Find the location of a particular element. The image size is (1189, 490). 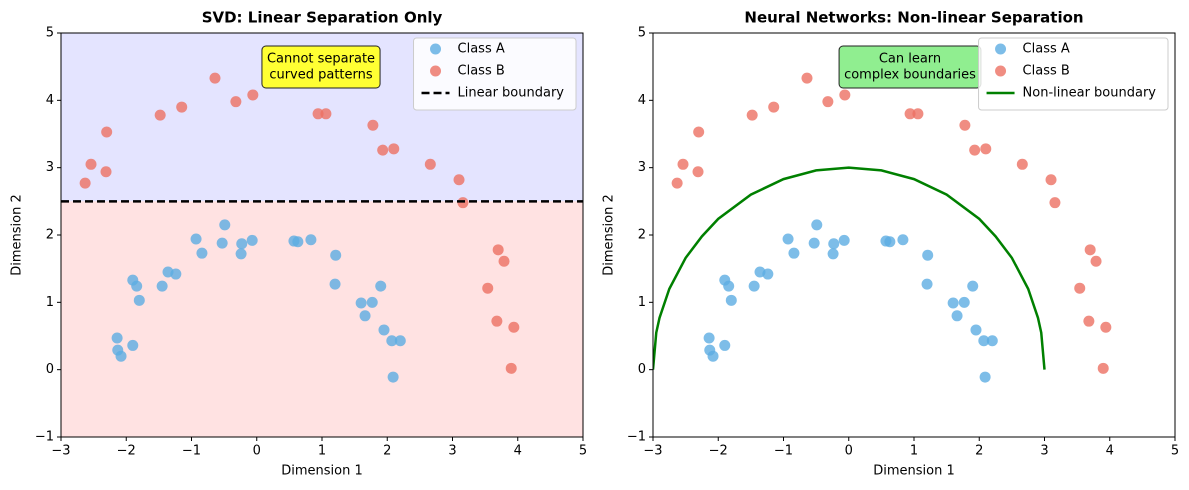

y-tick-label: 2 is located at coordinates (50, 235).